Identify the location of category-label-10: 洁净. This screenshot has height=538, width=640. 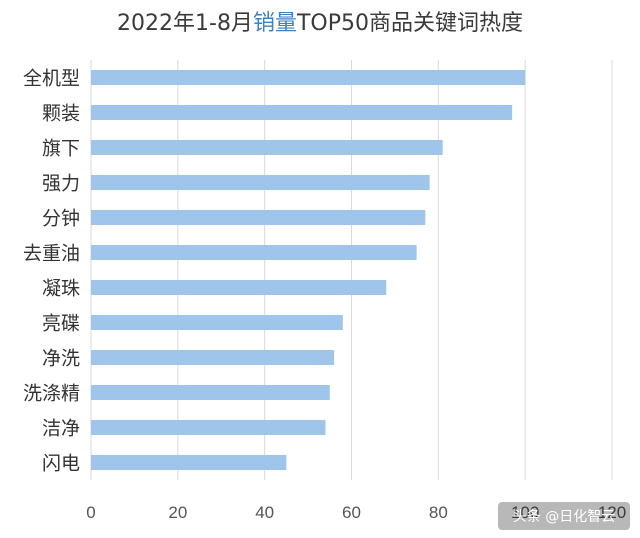
(61, 429).